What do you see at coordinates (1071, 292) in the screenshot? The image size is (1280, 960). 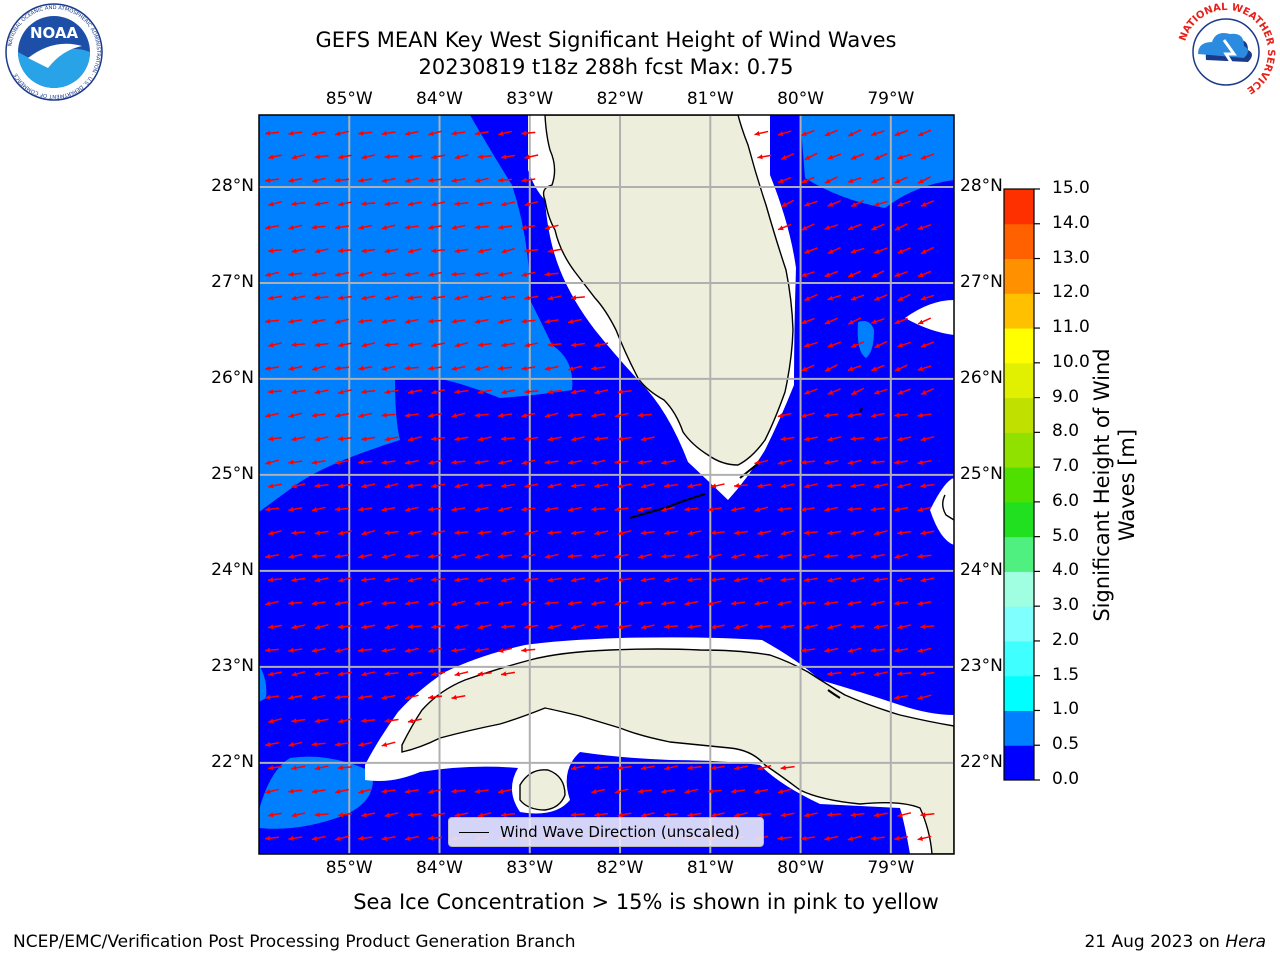 I see `colorbar-tick-label: 12.0` at bounding box center [1071, 292].